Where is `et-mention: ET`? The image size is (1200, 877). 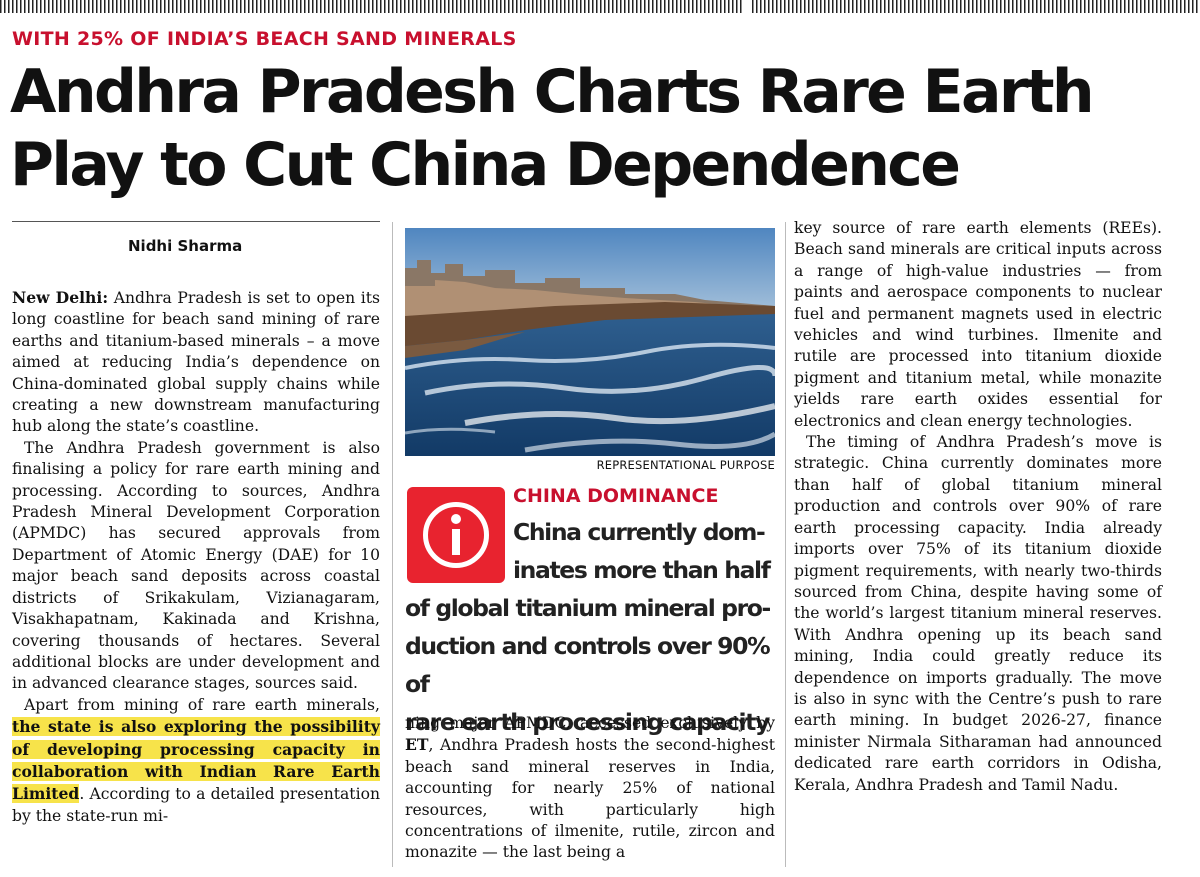 et-mention: ET is located at coordinates (417, 745).